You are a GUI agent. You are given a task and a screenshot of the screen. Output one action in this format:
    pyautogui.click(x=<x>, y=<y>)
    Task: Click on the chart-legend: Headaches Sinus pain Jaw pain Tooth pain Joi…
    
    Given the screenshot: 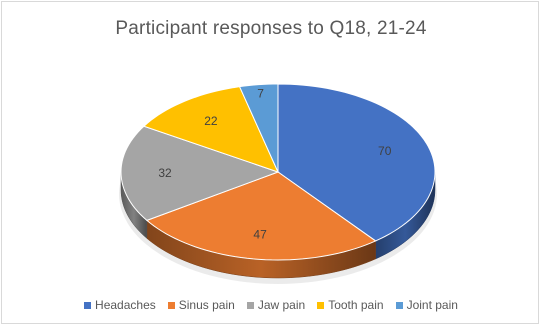 What is the action you would take?
    pyautogui.click(x=271, y=305)
    